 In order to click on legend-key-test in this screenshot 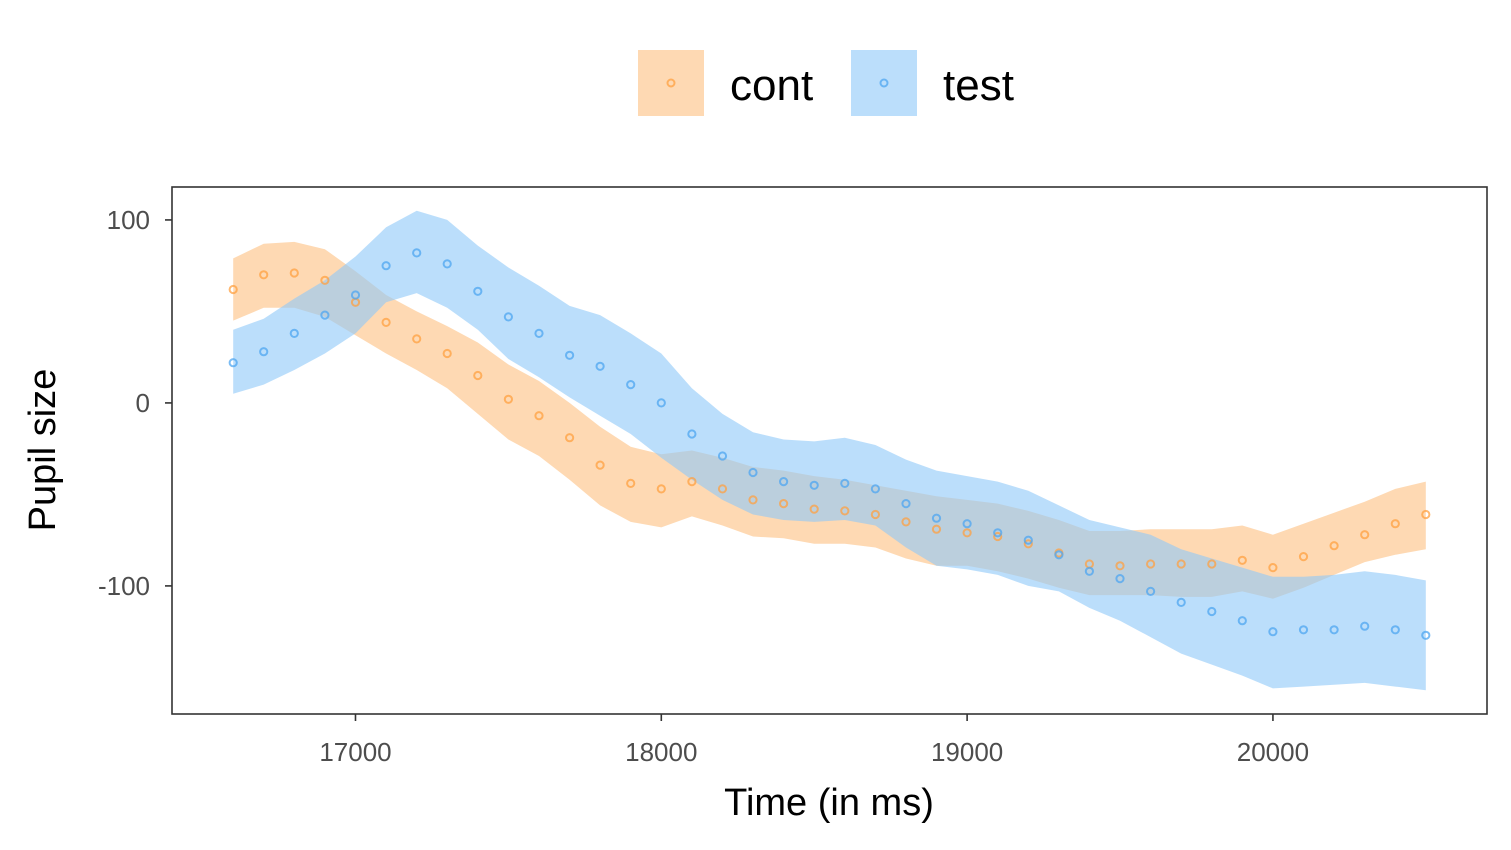, I will do `click(884, 83)`.